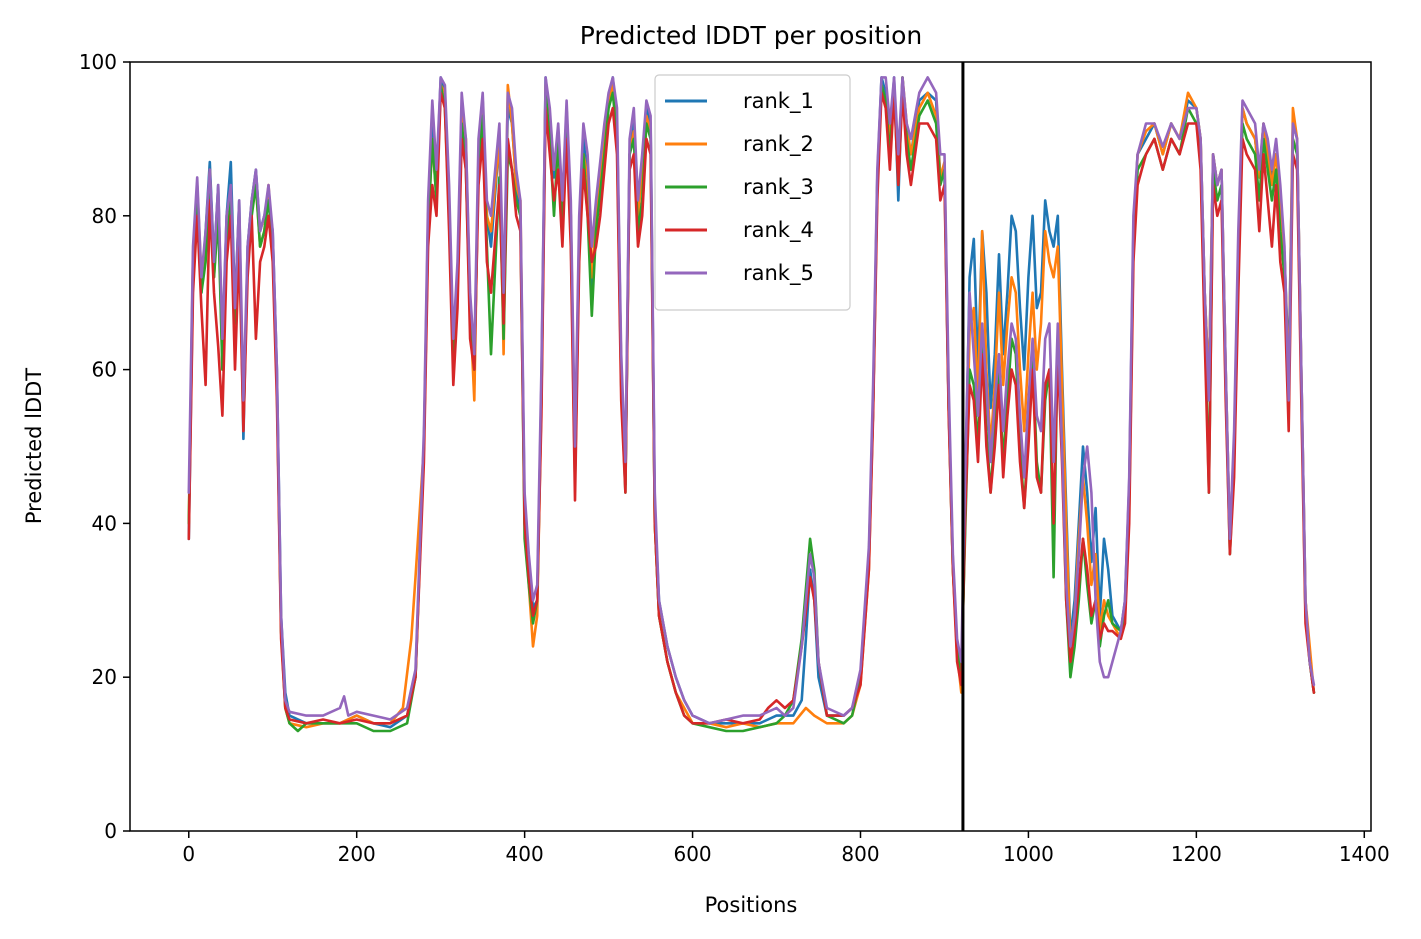  I want to click on legend-label-rank_3: rank_3, so click(778, 187).